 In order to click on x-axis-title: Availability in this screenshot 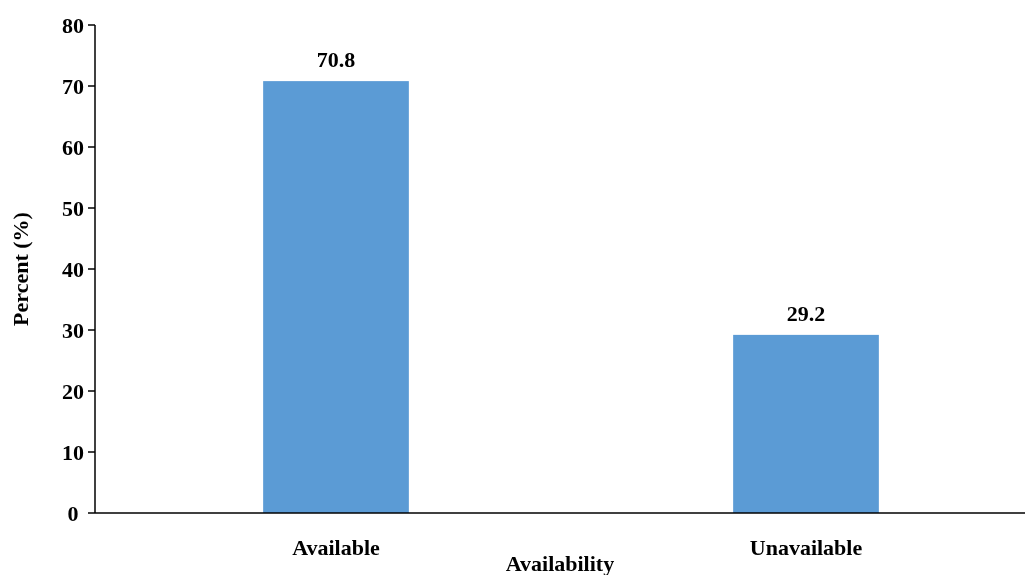, I will do `click(560, 563)`.